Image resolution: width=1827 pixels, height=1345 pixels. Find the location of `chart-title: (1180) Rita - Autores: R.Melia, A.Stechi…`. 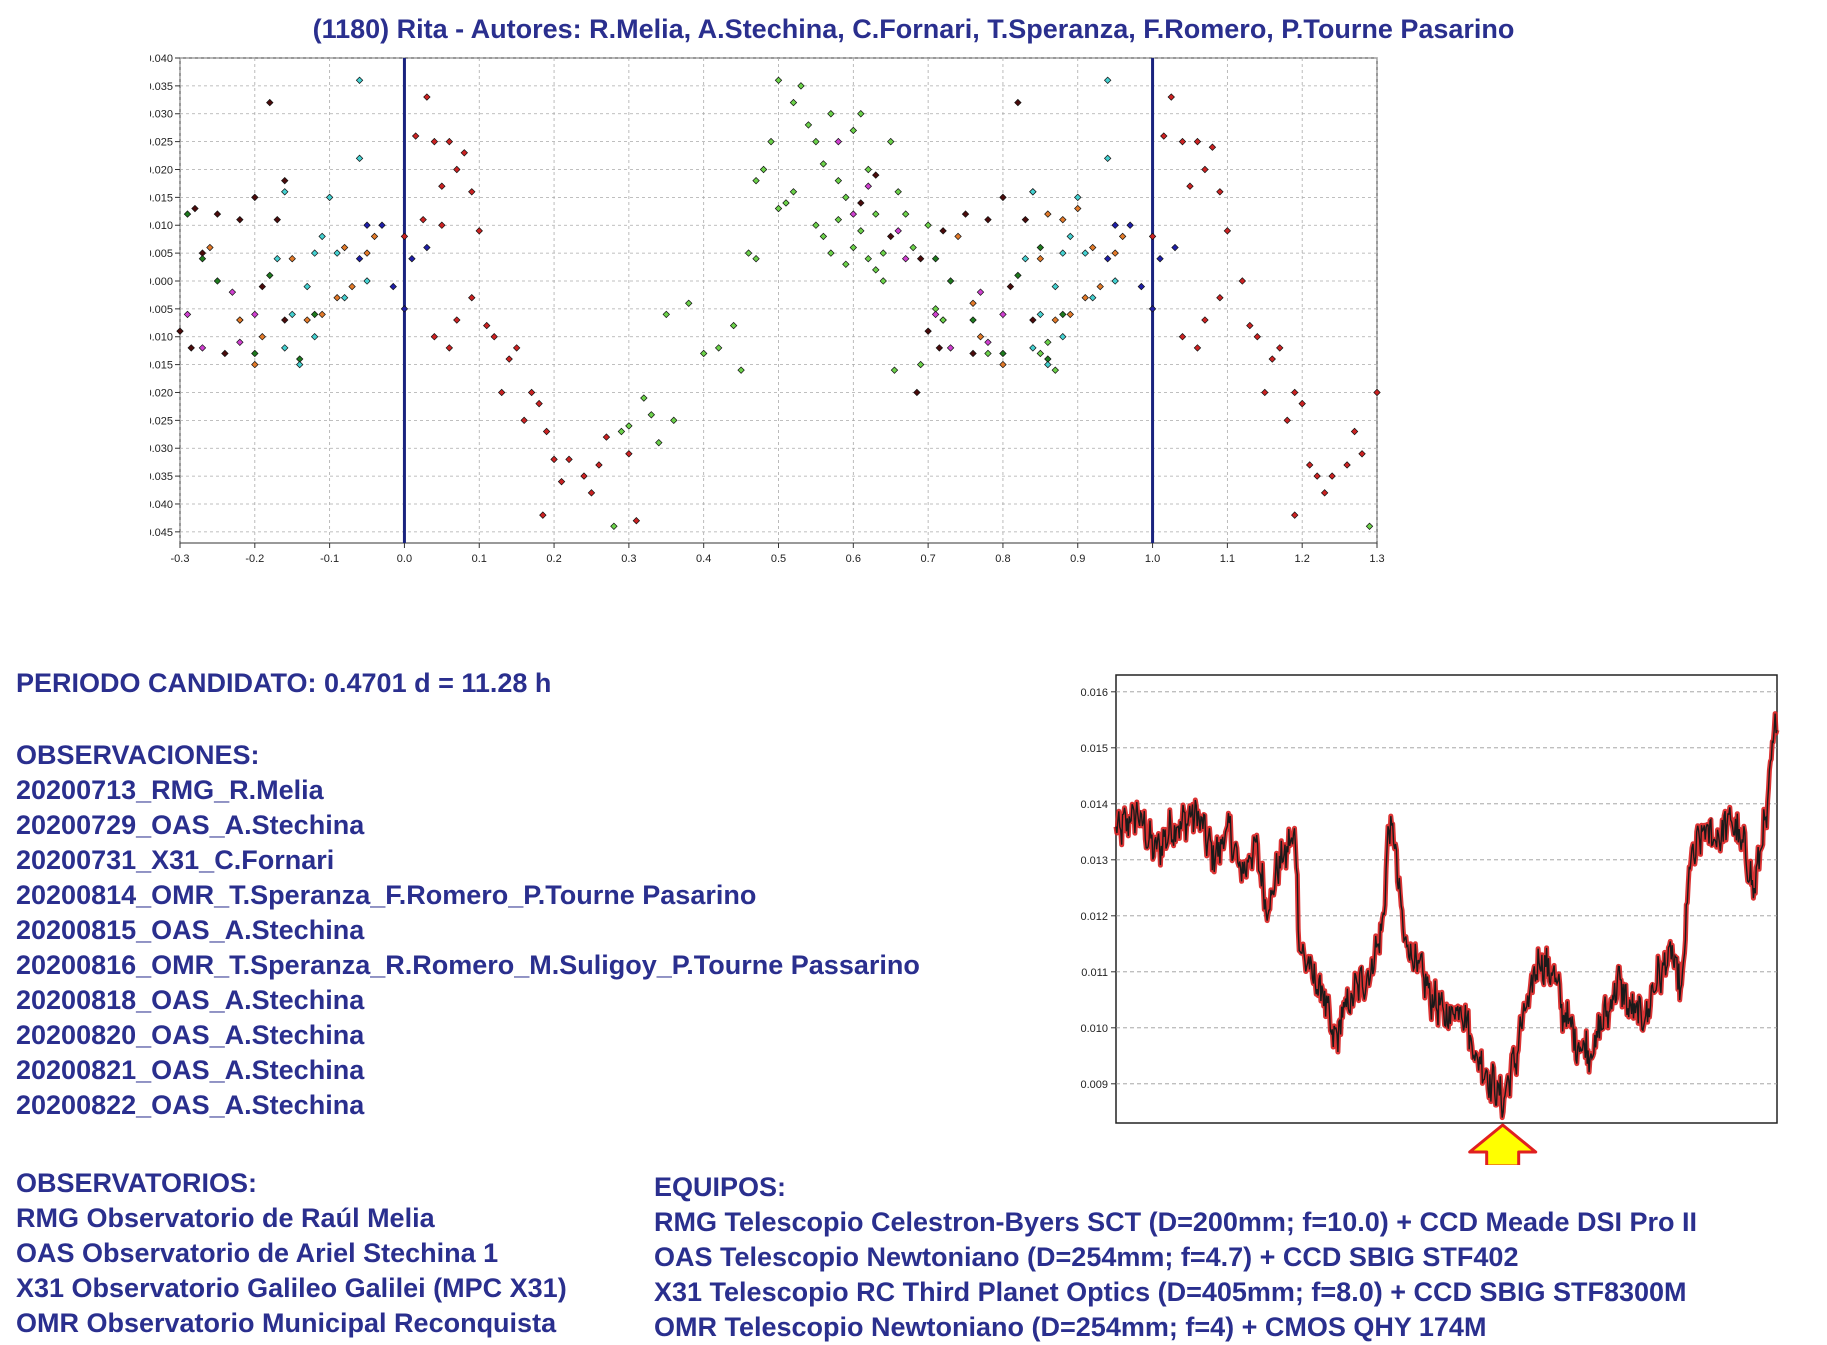

chart-title: (1180) Rita - Autores: R.Melia, A.Stechi… is located at coordinates (913, 29).